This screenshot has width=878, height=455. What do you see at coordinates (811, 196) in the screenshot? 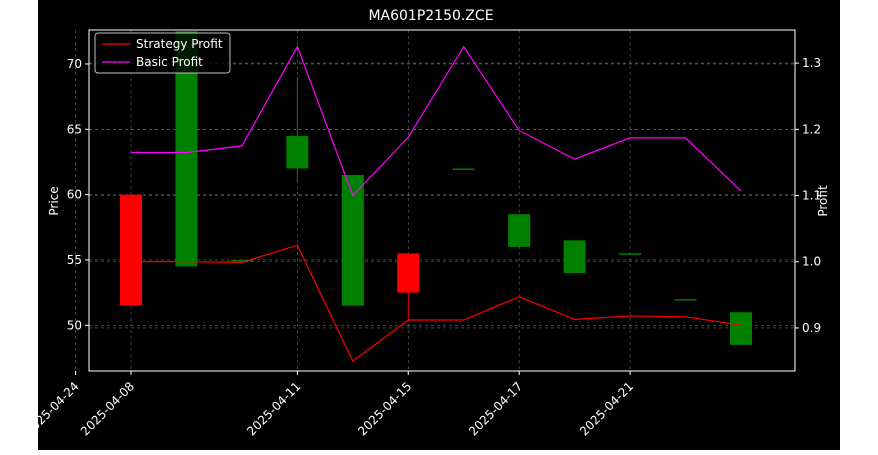
I see `y2-tick-label: 1.1` at bounding box center [811, 196].